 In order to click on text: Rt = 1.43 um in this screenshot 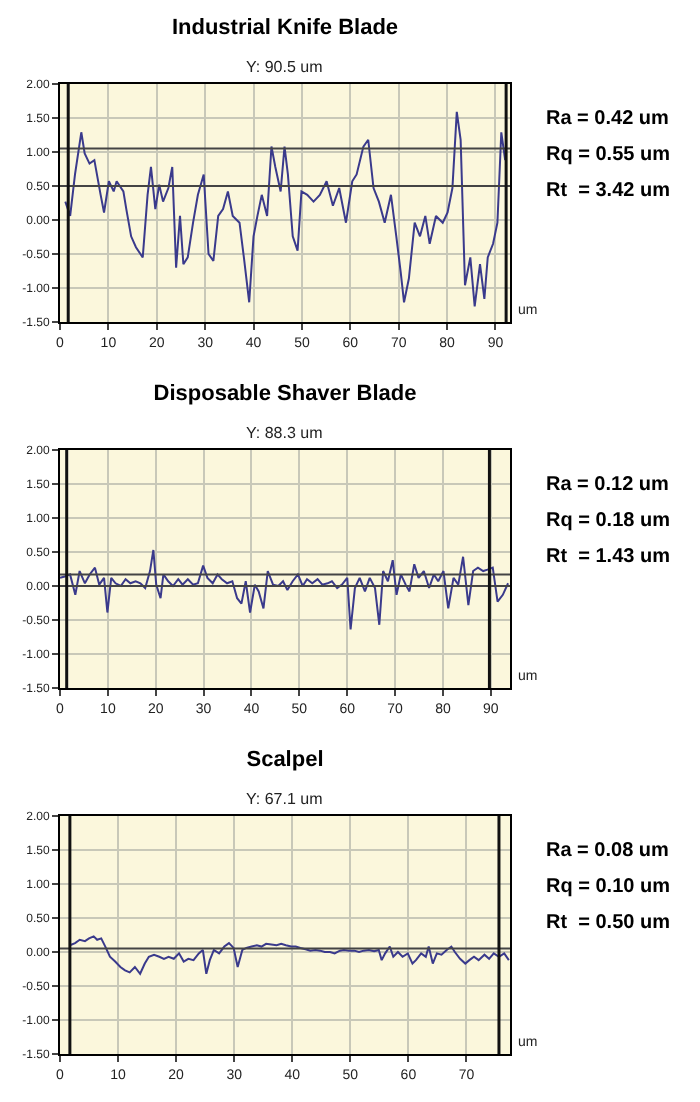, I will do `click(608, 557)`.